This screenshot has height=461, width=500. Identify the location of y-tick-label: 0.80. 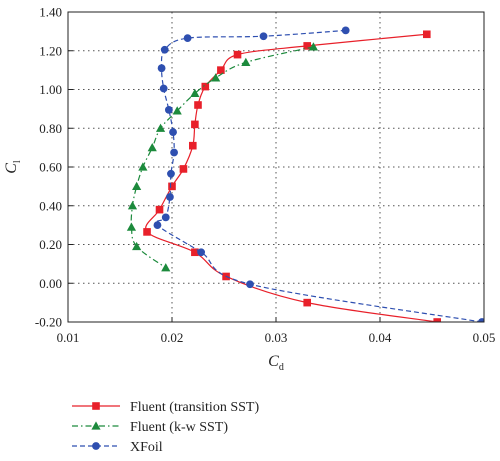
(50, 128).